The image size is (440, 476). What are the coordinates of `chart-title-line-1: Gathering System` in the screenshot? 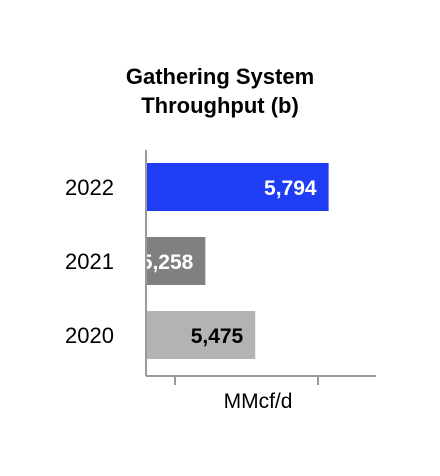 It's located at (220, 76).